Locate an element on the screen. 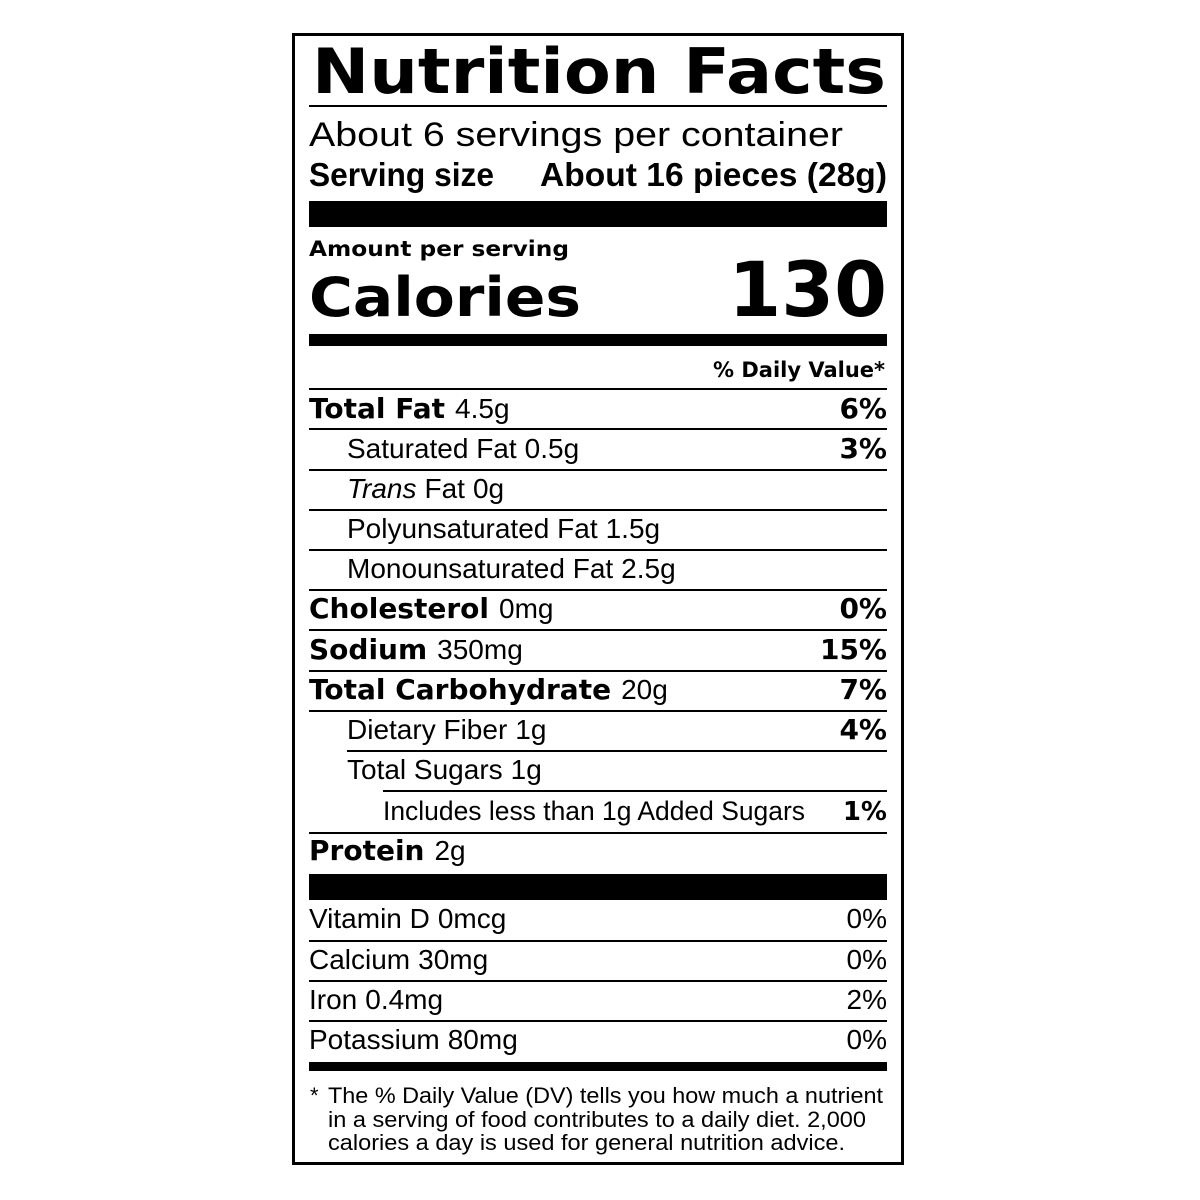 The image size is (1200, 1200). vitamin-amount: 0mcg is located at coordinates (472, 918).